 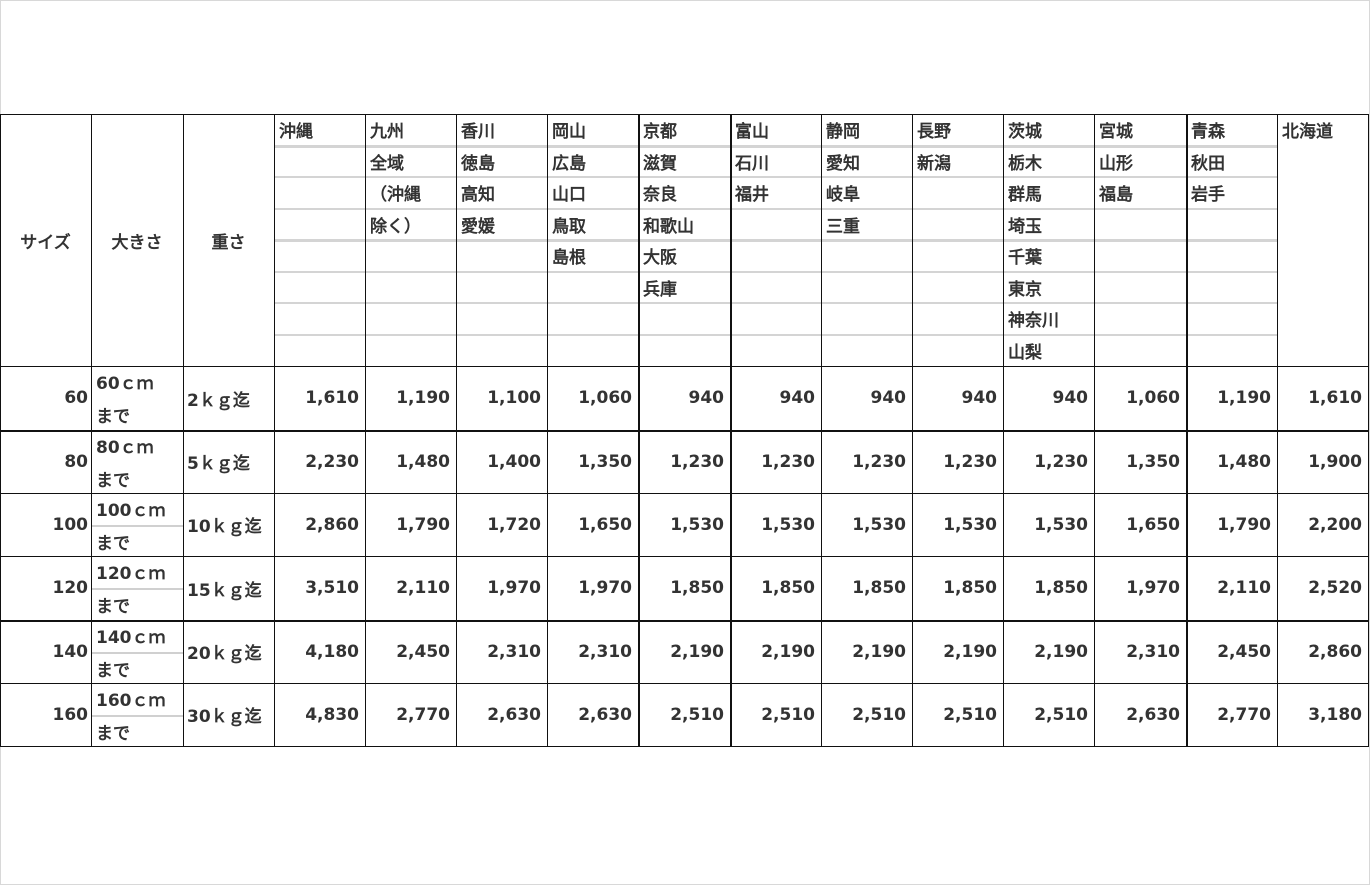 What do you see at coordinates (478, 132) in the screenshot?
I see `region-header-line: 香川` at bounding box center [478, 132].